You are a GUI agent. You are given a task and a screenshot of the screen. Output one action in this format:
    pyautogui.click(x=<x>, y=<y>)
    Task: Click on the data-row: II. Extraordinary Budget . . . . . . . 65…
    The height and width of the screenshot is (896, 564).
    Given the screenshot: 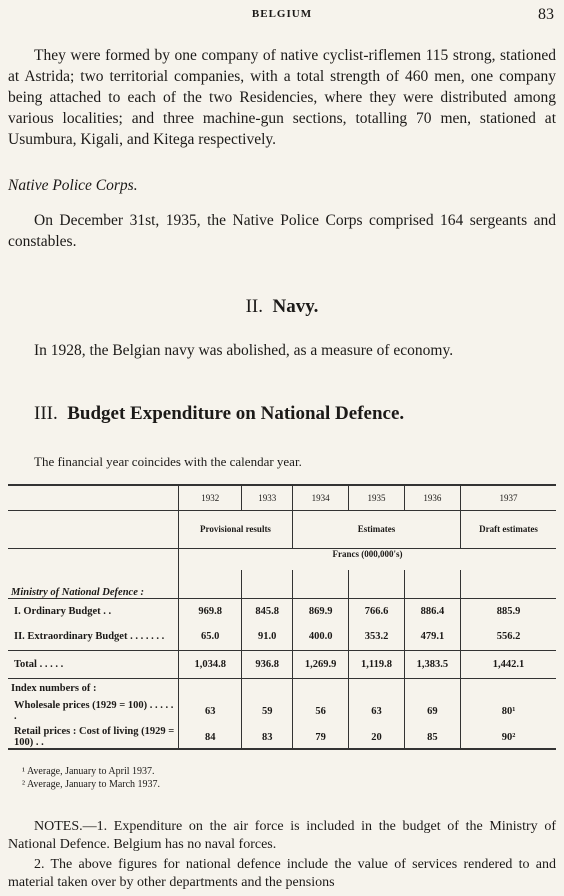 What is the action you would take?
    pyautogui.click(x=282, y=637)
    